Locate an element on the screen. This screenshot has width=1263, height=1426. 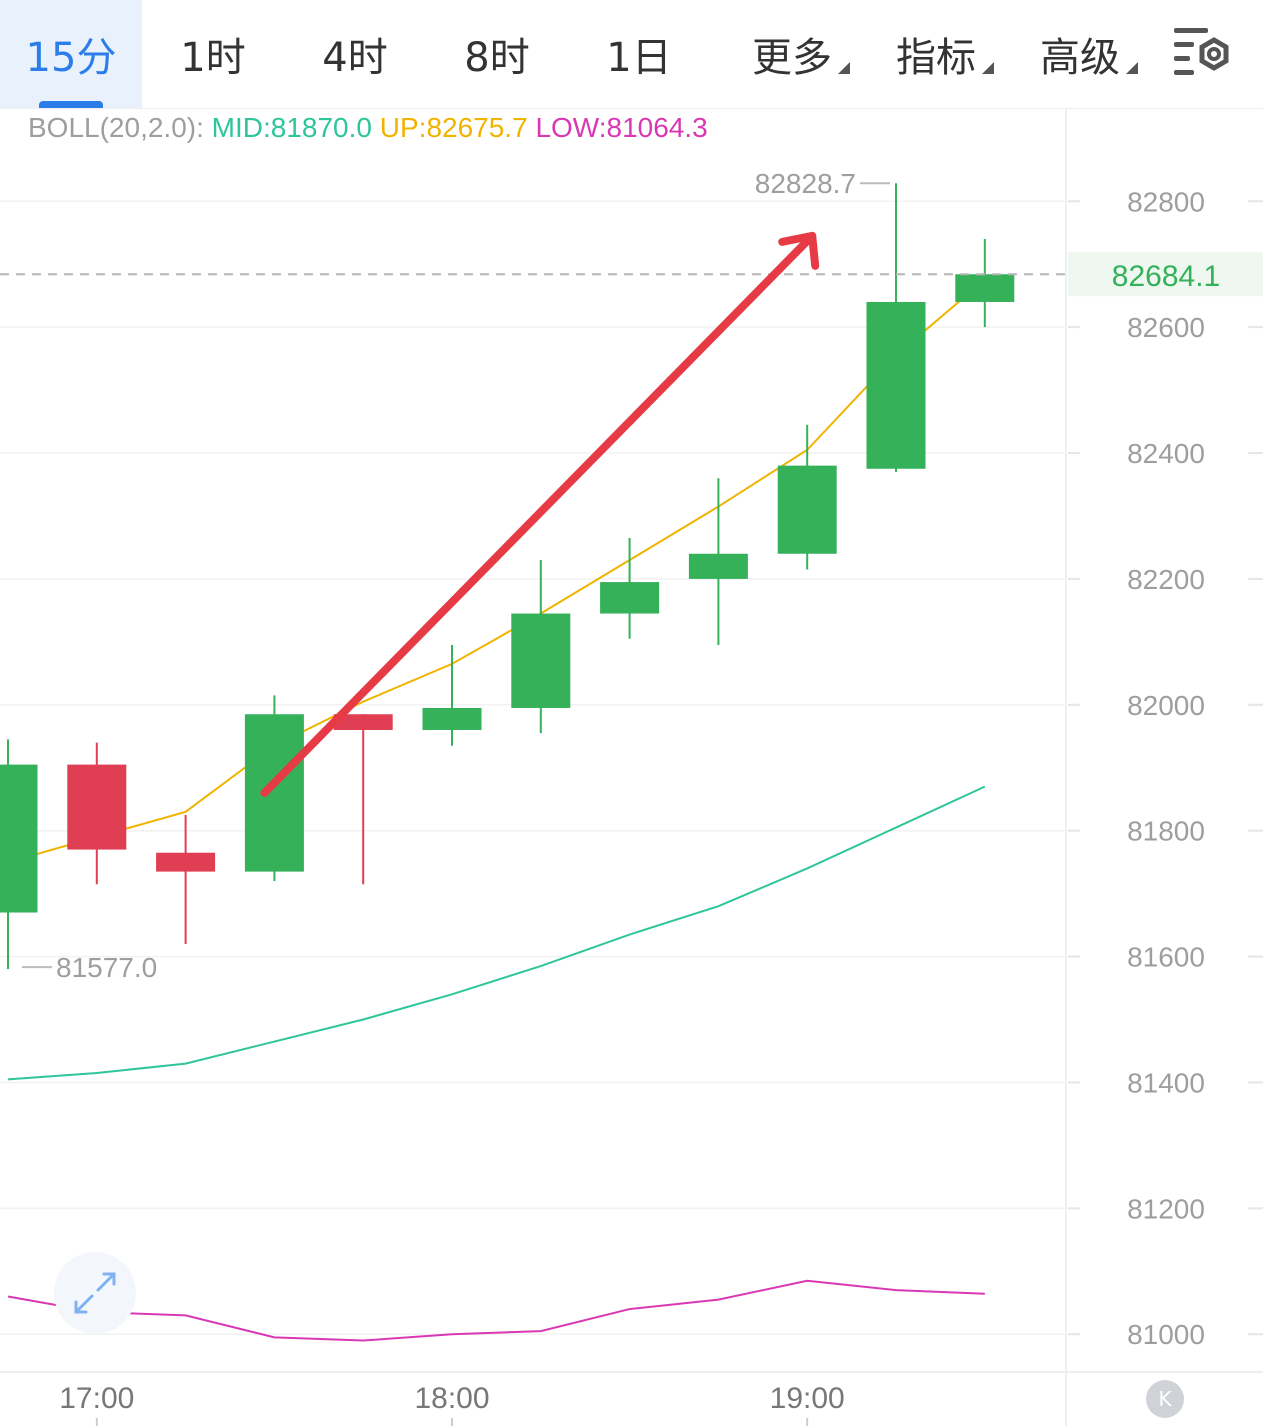
k-button-label: K is located at coordinates (1165, 1399).